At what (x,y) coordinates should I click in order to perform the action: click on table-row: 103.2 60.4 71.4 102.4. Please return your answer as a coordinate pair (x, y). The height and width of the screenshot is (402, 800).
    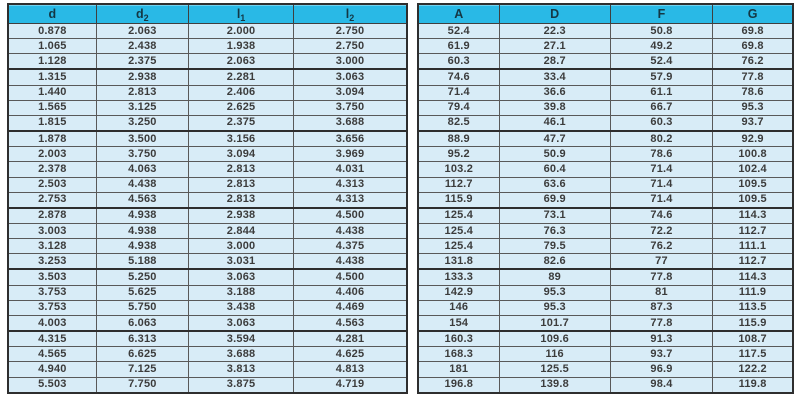
    Looking at the image, I should click on (605, 169).